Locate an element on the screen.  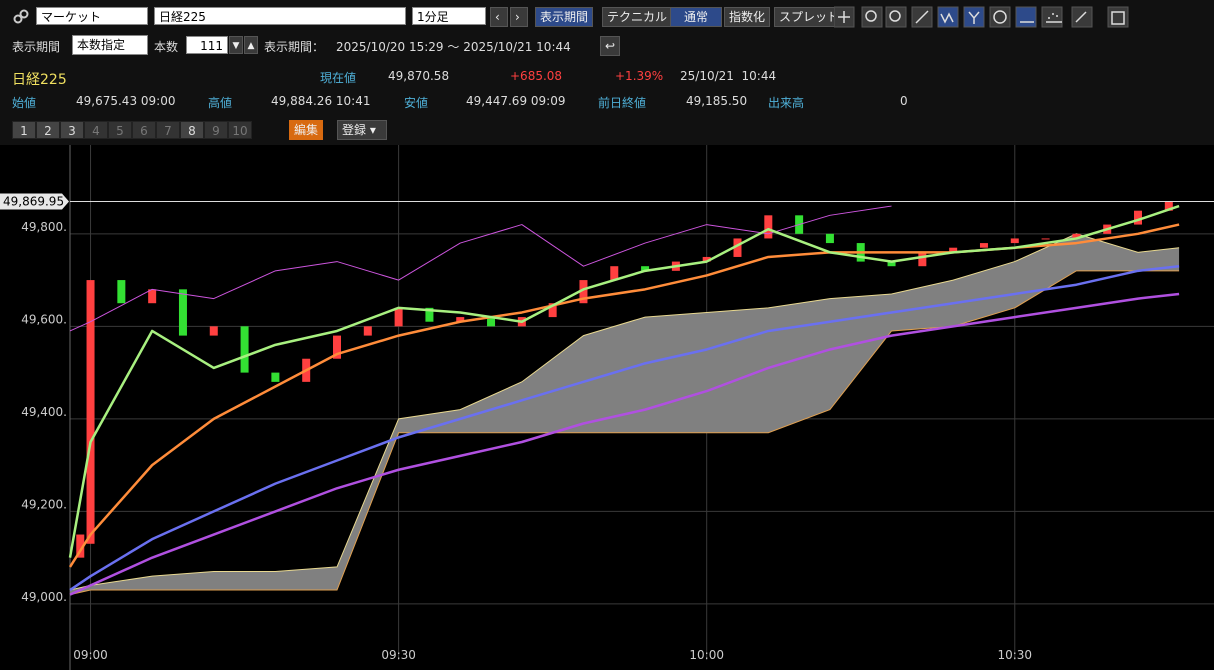
y-tick-label: 49,800. is located at coordinates (44, 227).